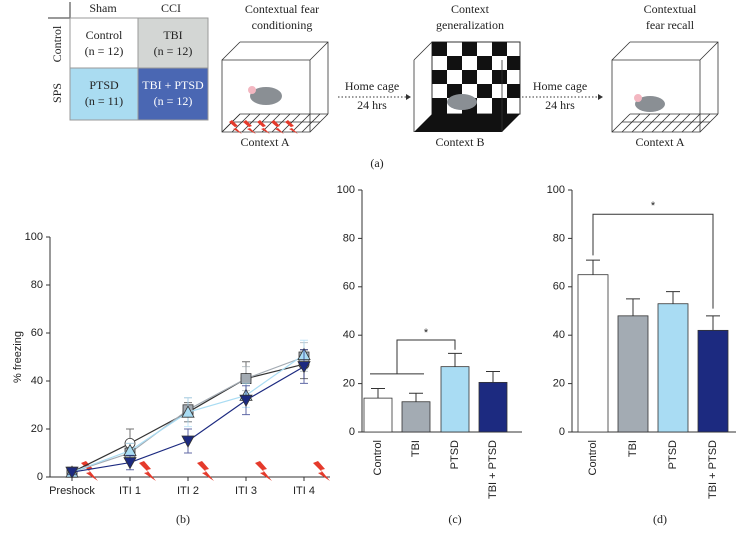  What do you see at coordinates (669, 123) in the screenshot?
I see `floor-grid` at bounding box center [669, 123].